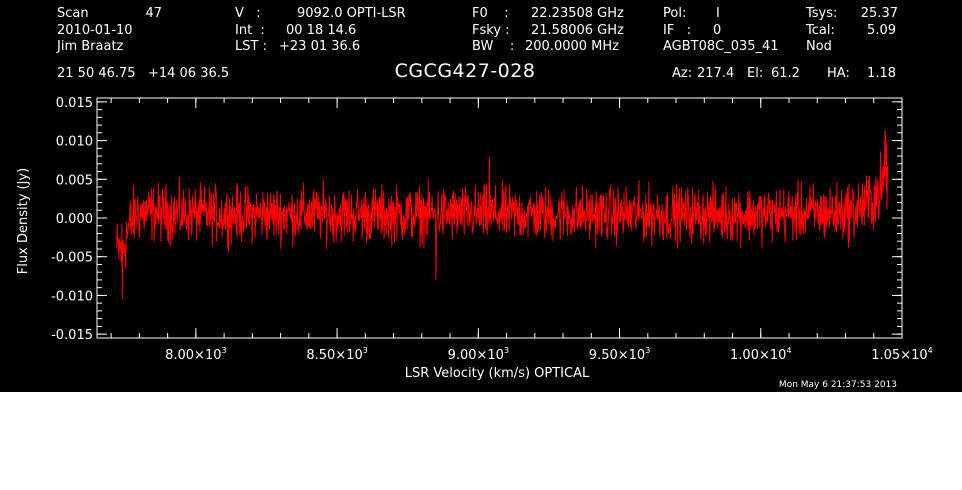  What do you see at coordinates (74, 219) in the screenshot?
I see `y-tick-label: 0.000` at bounding box center [74, 219].